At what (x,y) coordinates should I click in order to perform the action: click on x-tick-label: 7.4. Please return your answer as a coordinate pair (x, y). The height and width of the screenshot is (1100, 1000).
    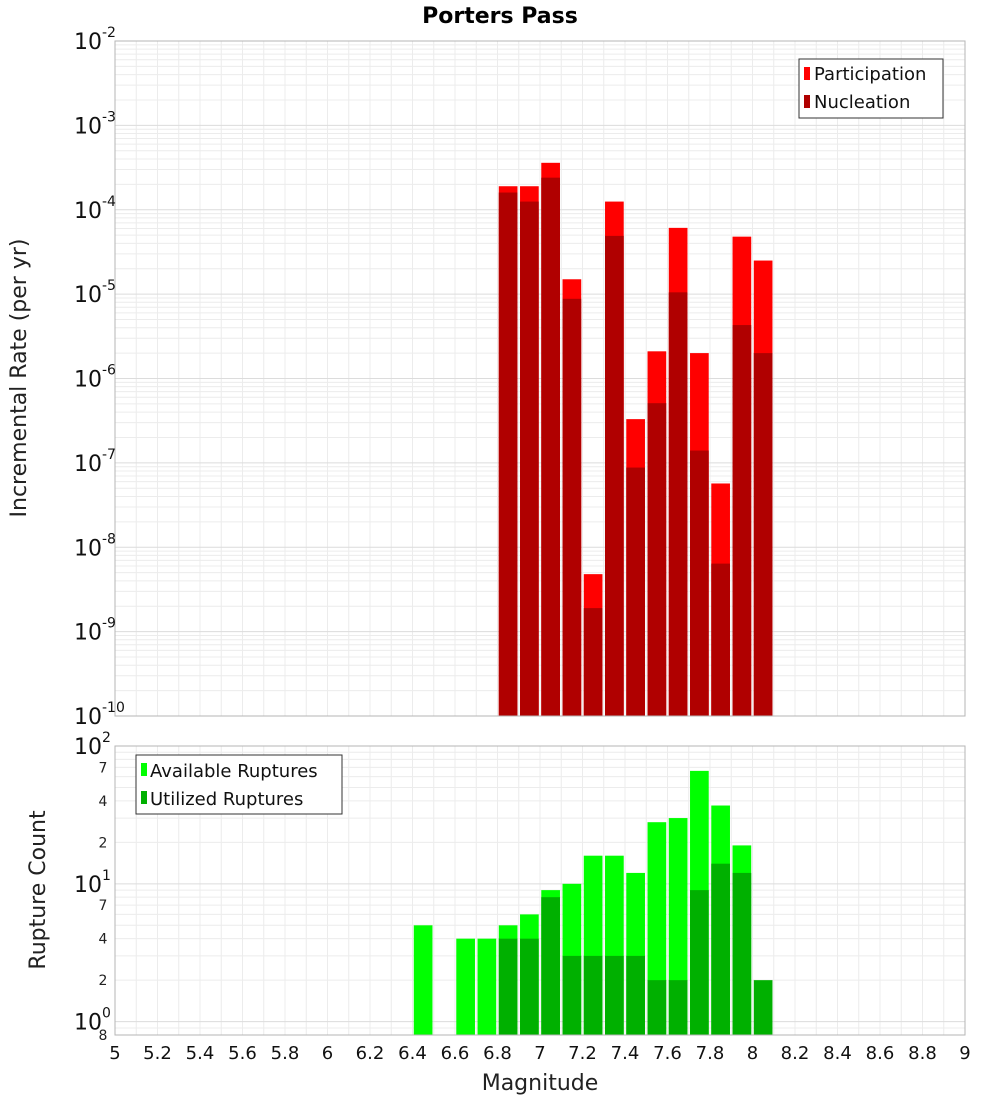
    Looking at the image, I should click on (625, 1053).